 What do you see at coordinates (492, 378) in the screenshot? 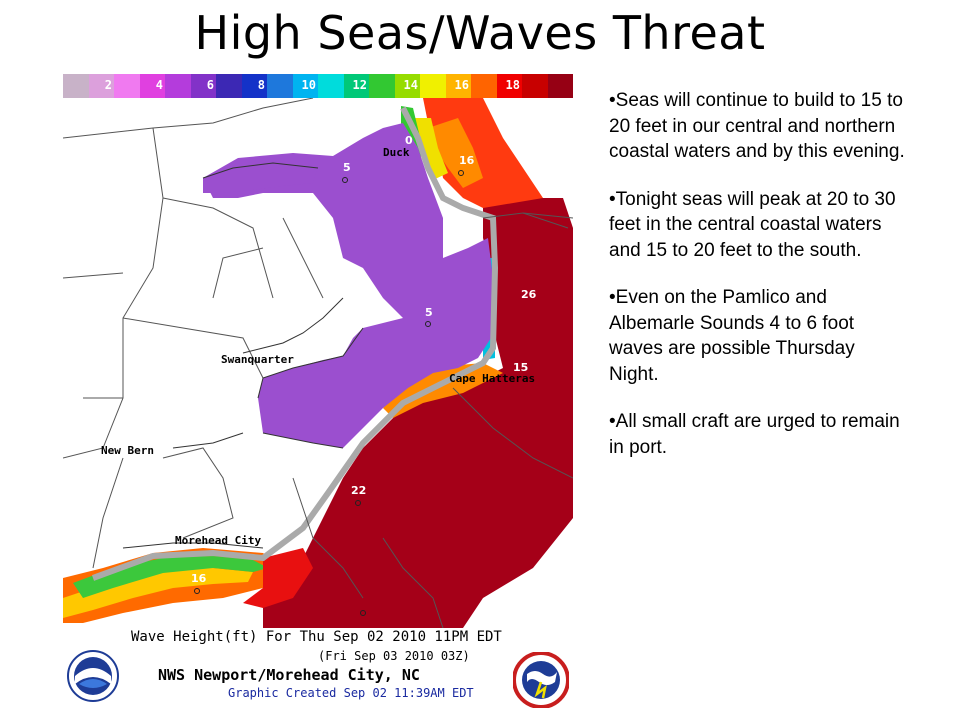
I see `place-label-cape-hatteras: Cape Hatteras` at bounding box center [492, 378].